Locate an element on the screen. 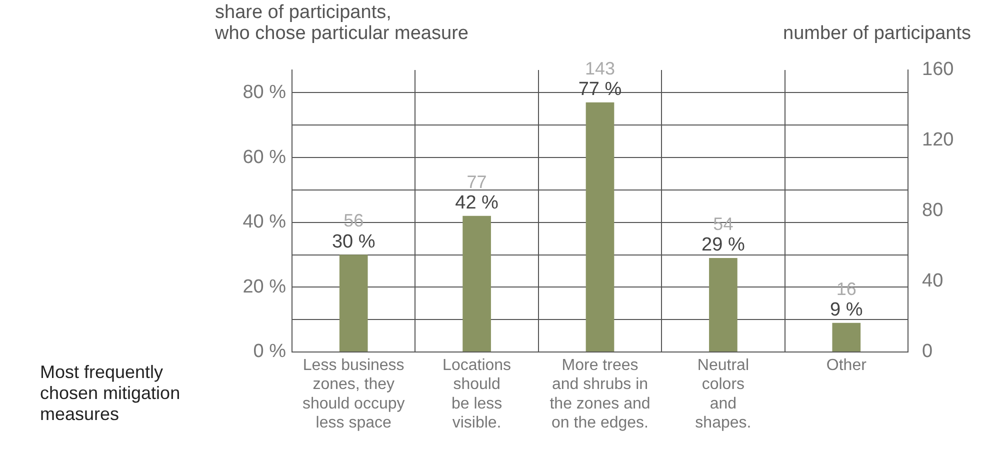 This screenshot has width=985, height=450. x-axis-title: Most frequently chosen mitigation measures is located at coordinates (111, 393).